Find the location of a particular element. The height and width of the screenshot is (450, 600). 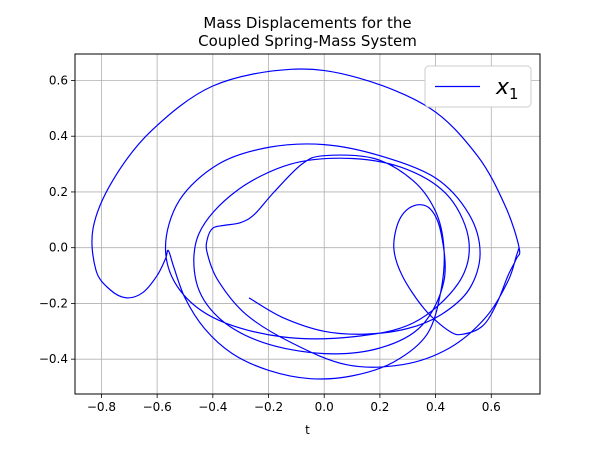

legend-label-subscript: 1 is located at coordinates (514, 94).